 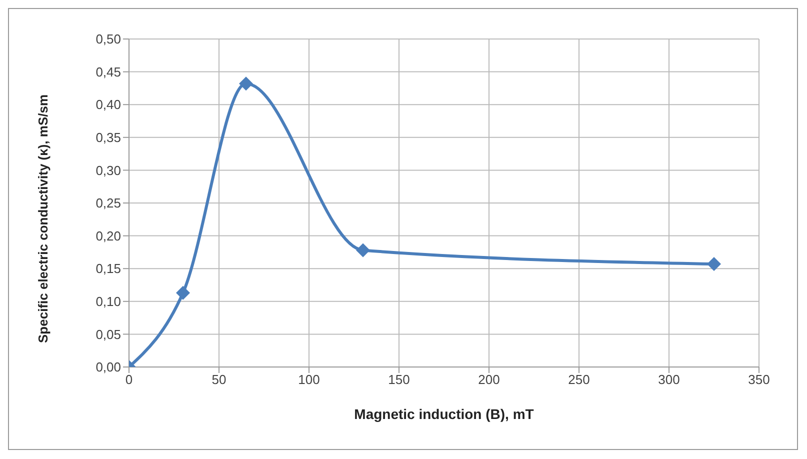 What do you see at coordinates (108, 138) in the screenshot?
I see `y-tick-label: 0,35` at bounding box center [108, 138].